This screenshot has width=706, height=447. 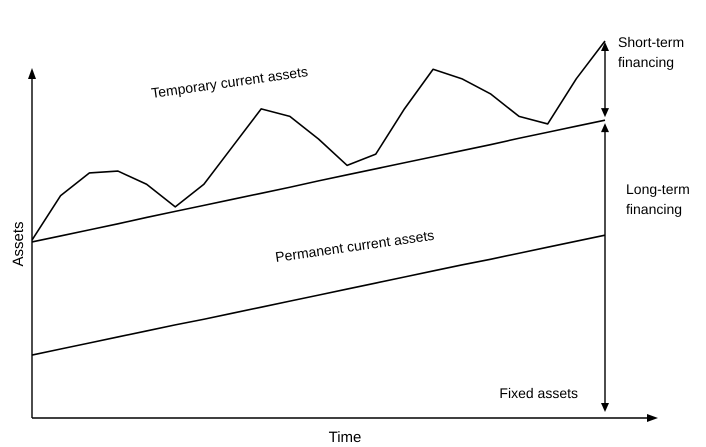 I want to click on annotation: Fixed assets, so click(x=538, y=393).